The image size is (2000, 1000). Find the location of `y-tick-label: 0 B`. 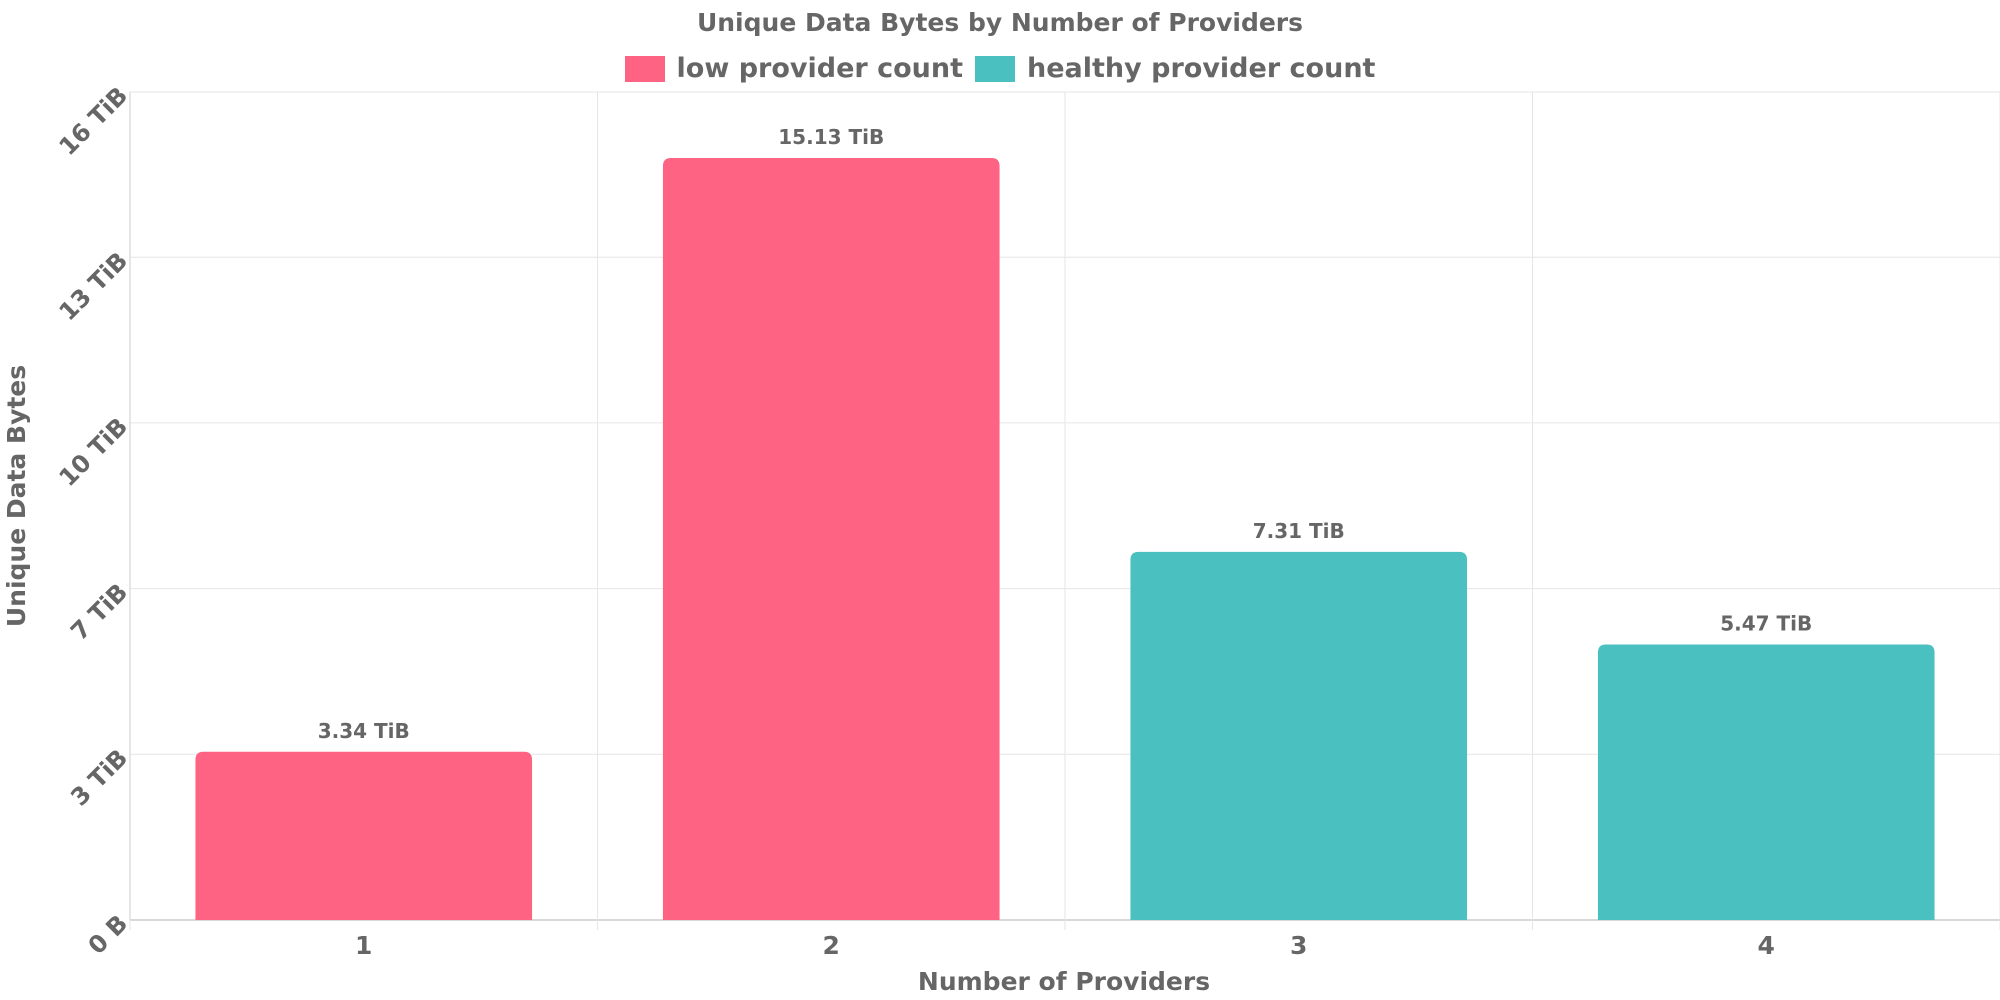

y-tick-label: 0 B is located at coordinates (108, 934).